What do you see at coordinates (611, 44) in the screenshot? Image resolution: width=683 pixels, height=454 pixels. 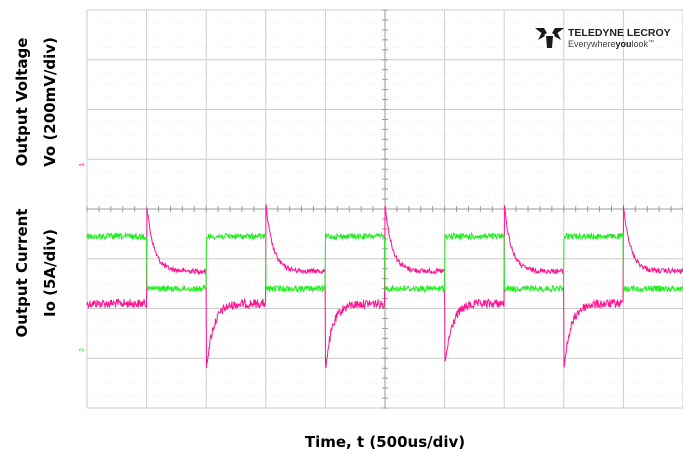 I see `brand-tagline: Everywhereyoulook™` at bounding box center [611, 44].